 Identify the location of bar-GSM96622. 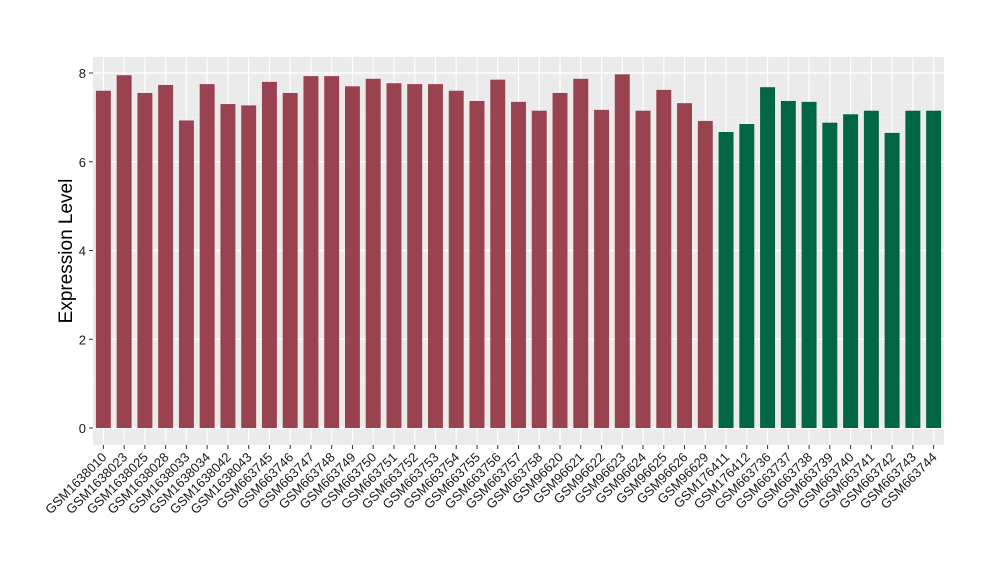
(601, 269).